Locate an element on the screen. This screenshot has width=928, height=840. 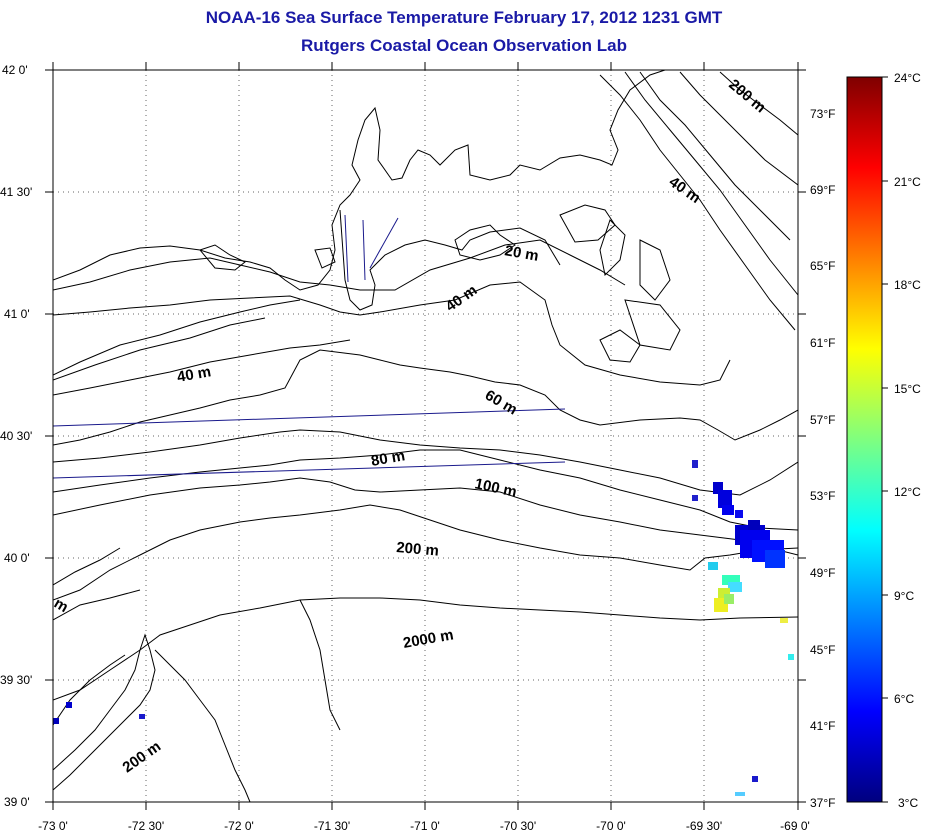
fahrenheit-label: 69°F is located at coordinates (822, 190).